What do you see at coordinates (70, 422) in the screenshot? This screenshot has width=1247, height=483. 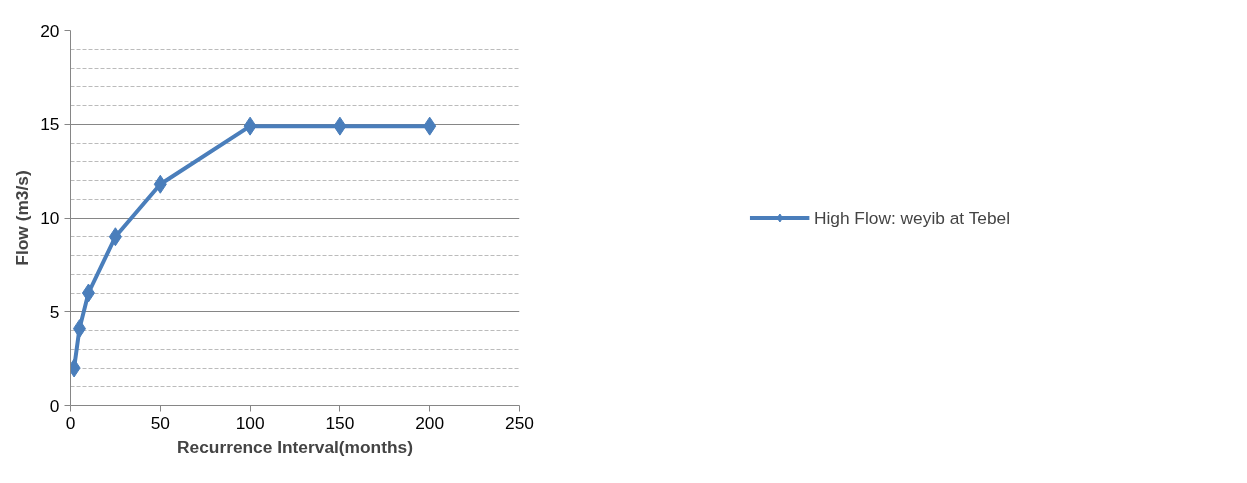 I see `x-tick-label: 0` at bounding box center [70, 422].